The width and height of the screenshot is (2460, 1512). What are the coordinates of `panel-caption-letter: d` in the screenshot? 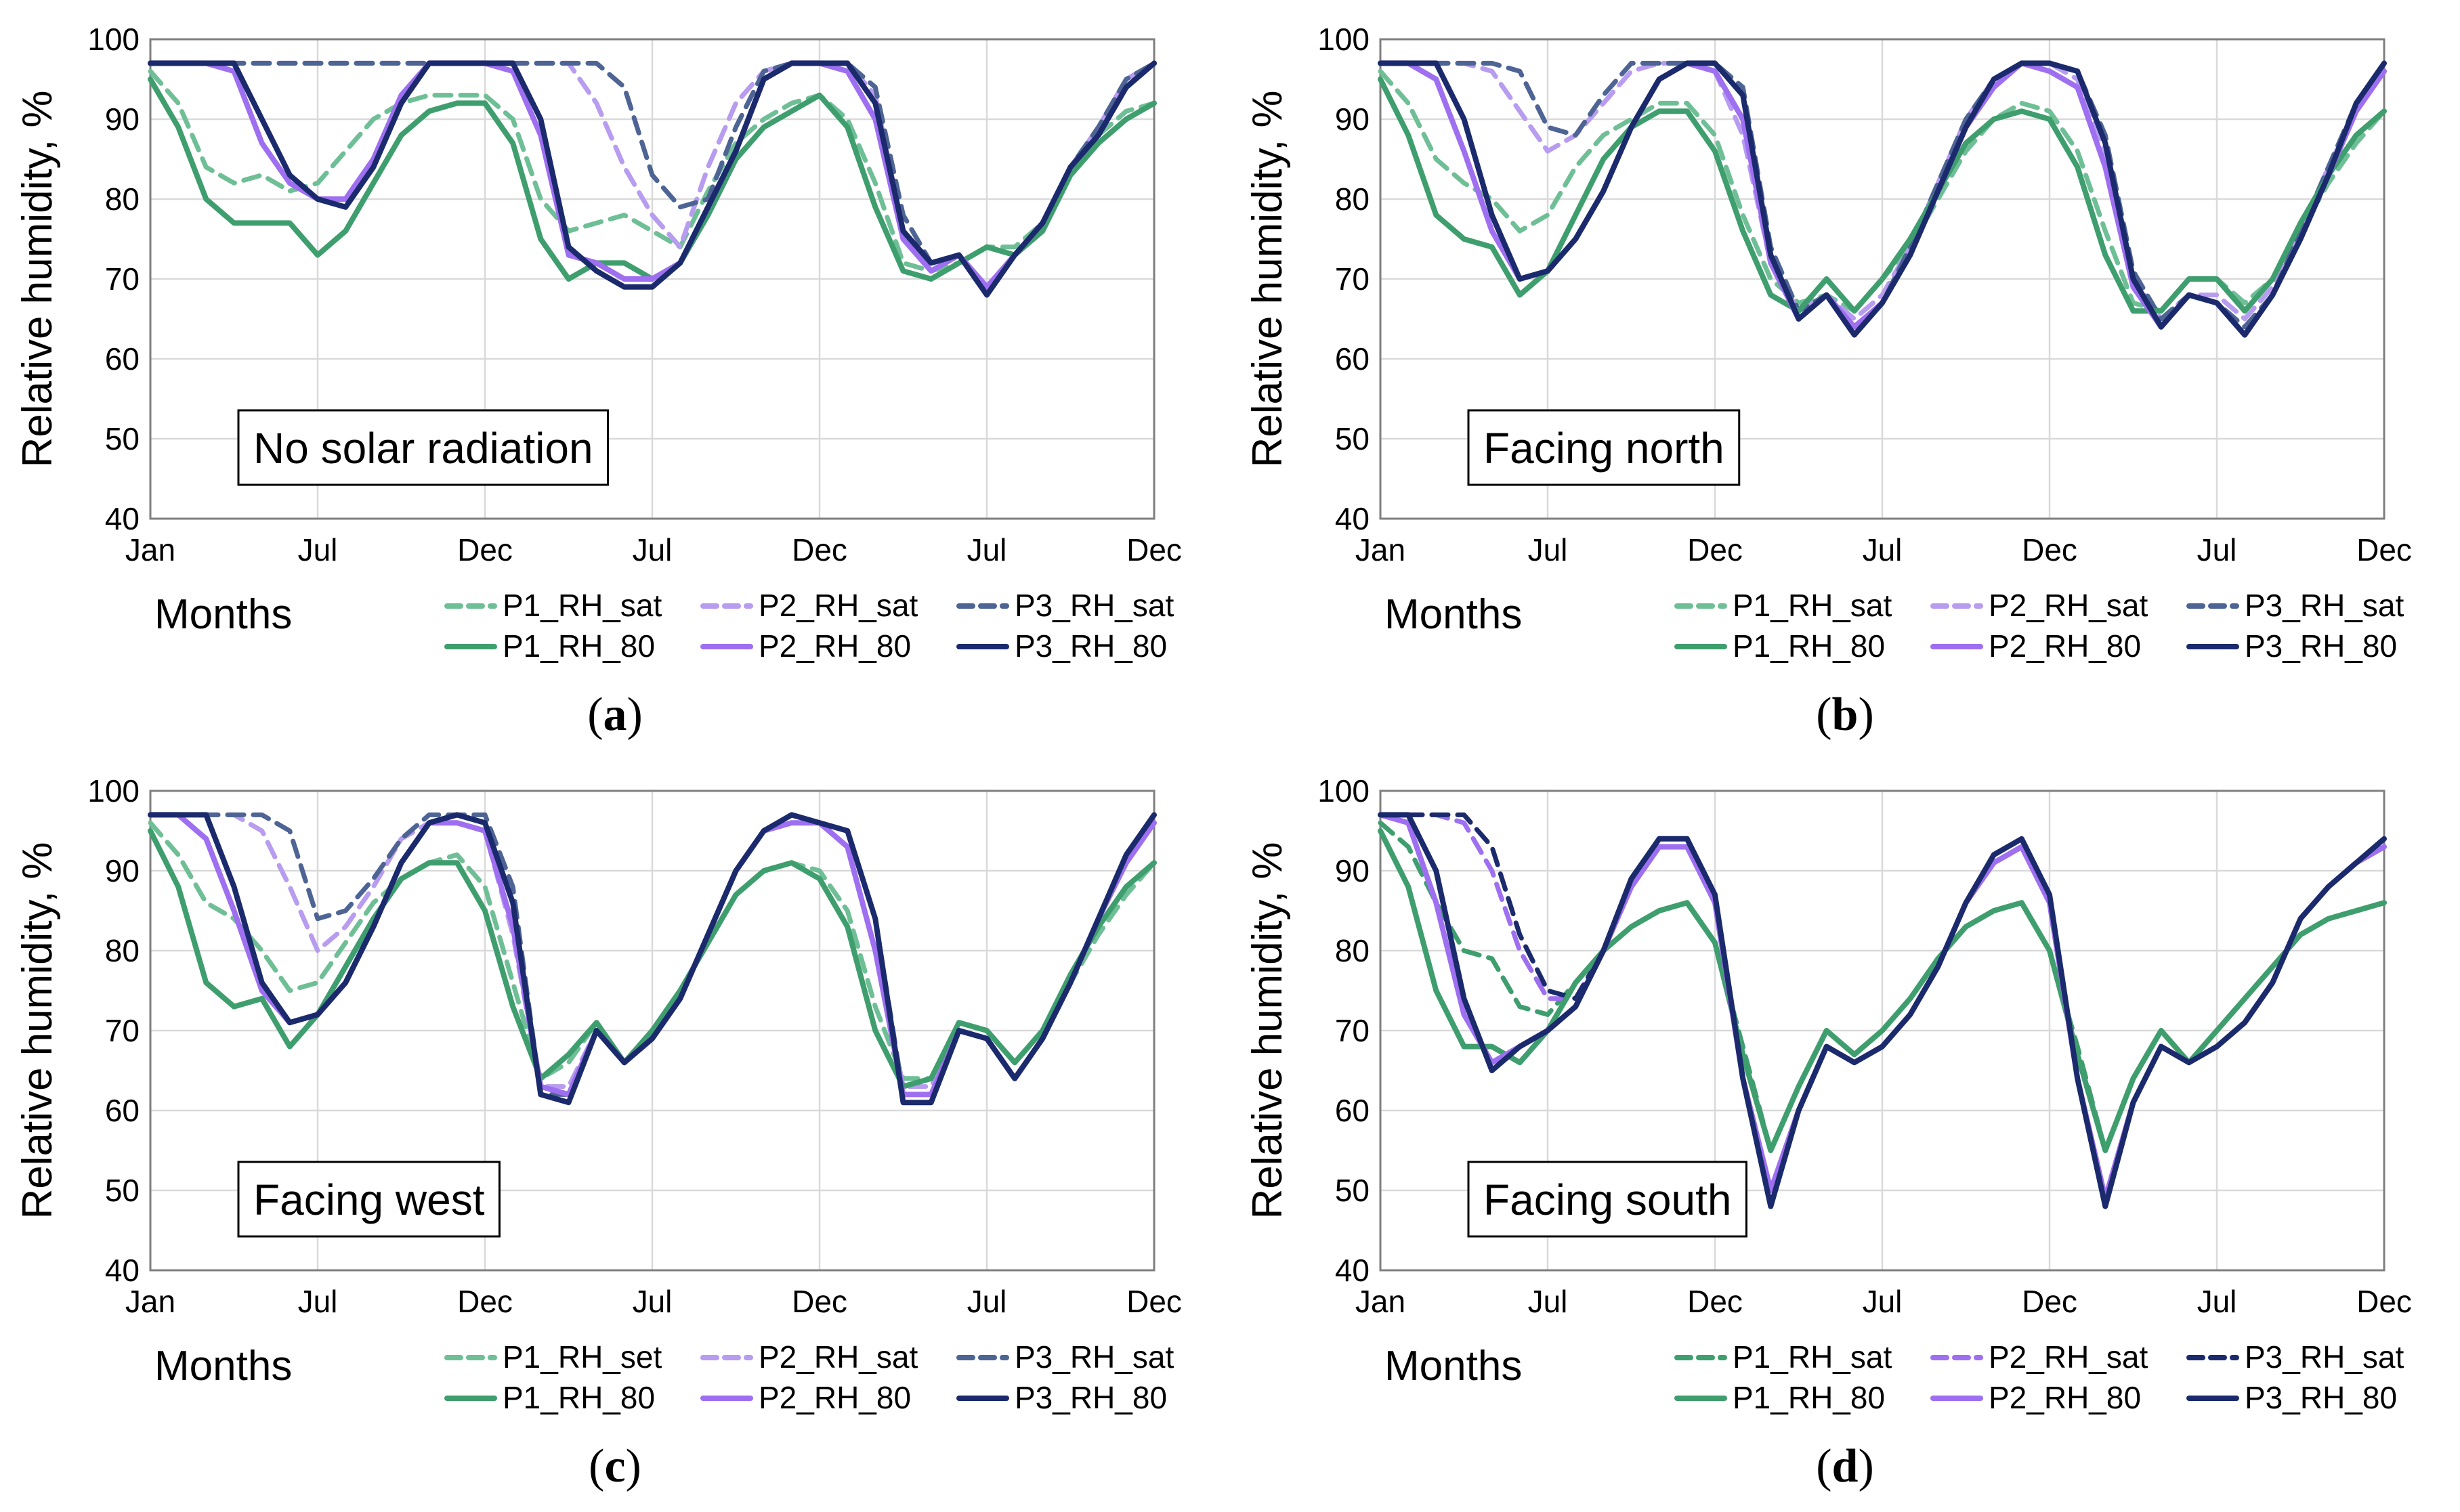 It's located at (1845, 1466).